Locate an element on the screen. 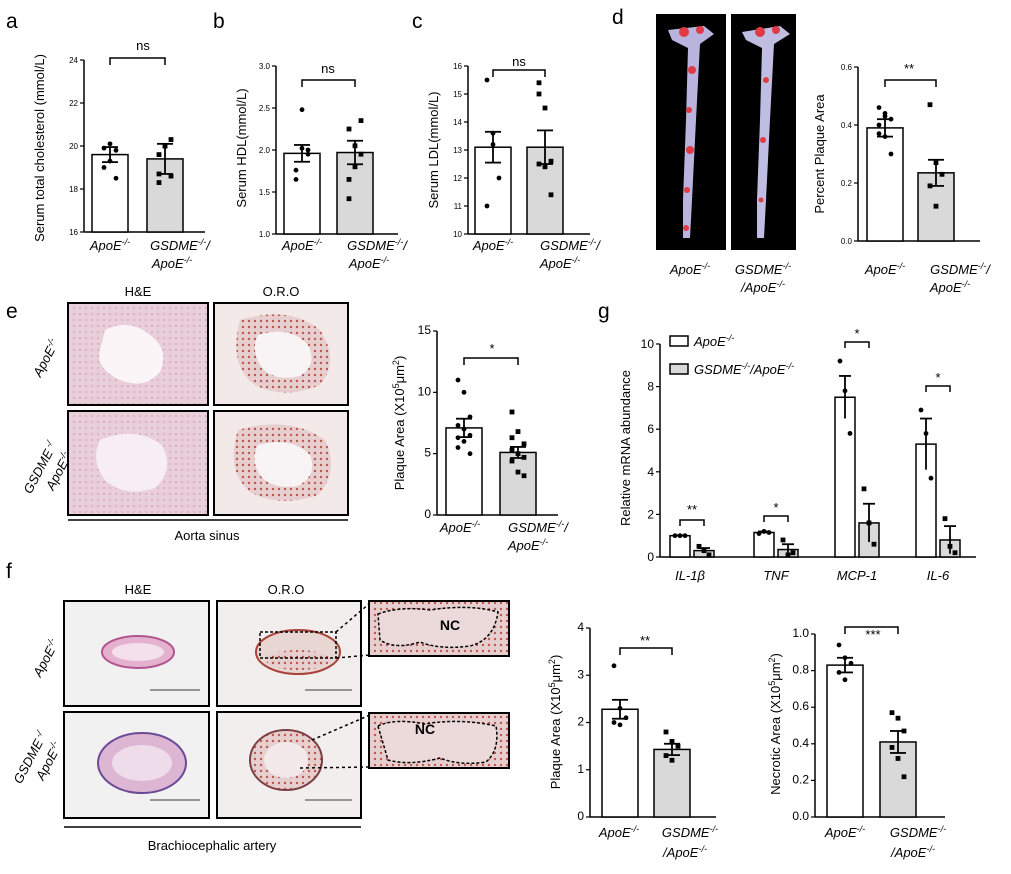 The image size is (1011, 874). y-axis-label: Percent Plaque Area is located at coordinates (819, 154).